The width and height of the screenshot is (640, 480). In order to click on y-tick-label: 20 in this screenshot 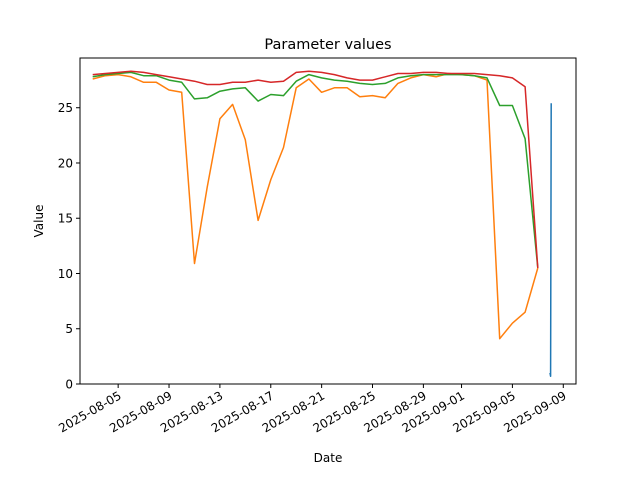, I will do `click(65, 164)`.